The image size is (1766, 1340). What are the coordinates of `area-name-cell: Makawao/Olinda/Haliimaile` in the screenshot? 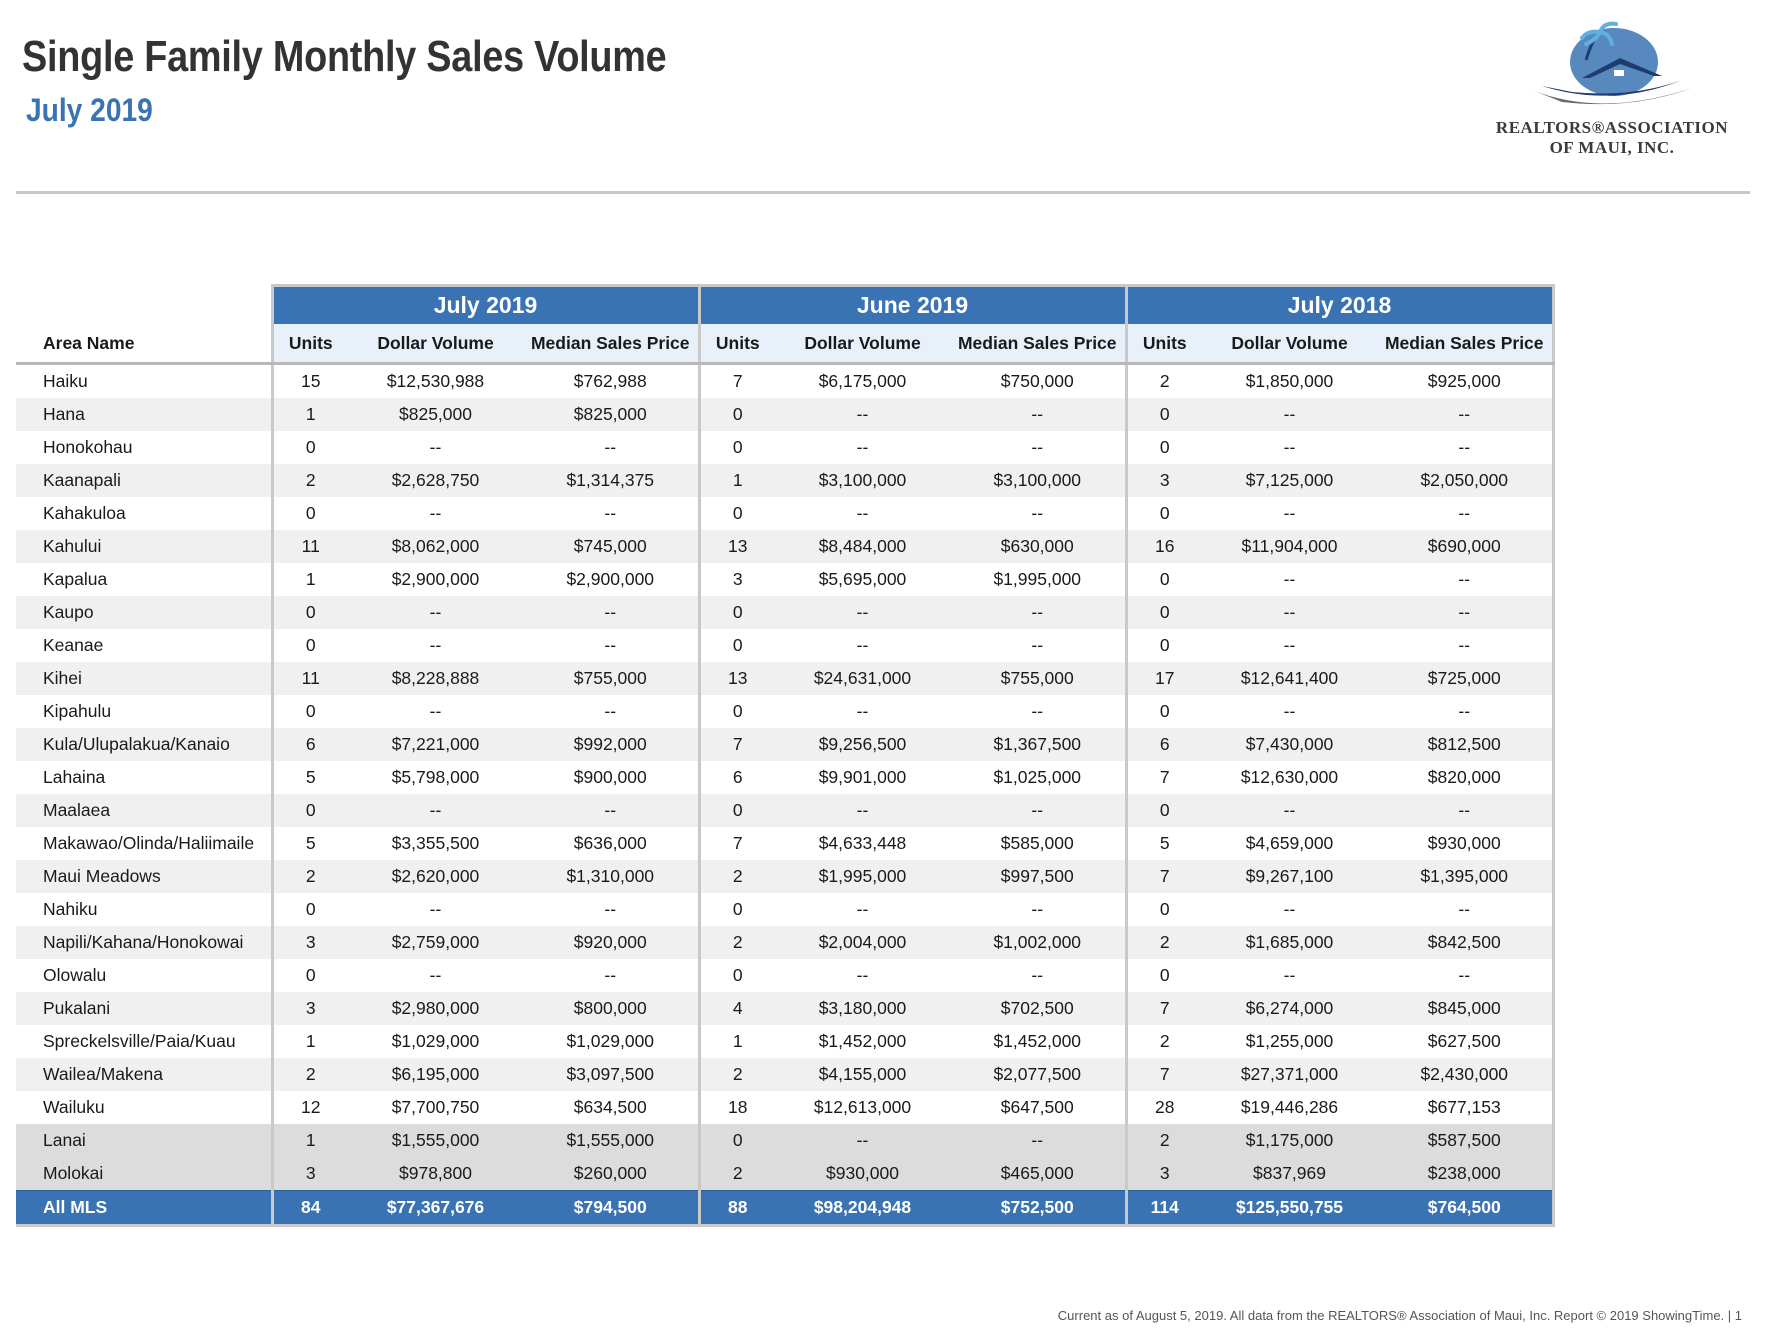 It's located at (149, 843).